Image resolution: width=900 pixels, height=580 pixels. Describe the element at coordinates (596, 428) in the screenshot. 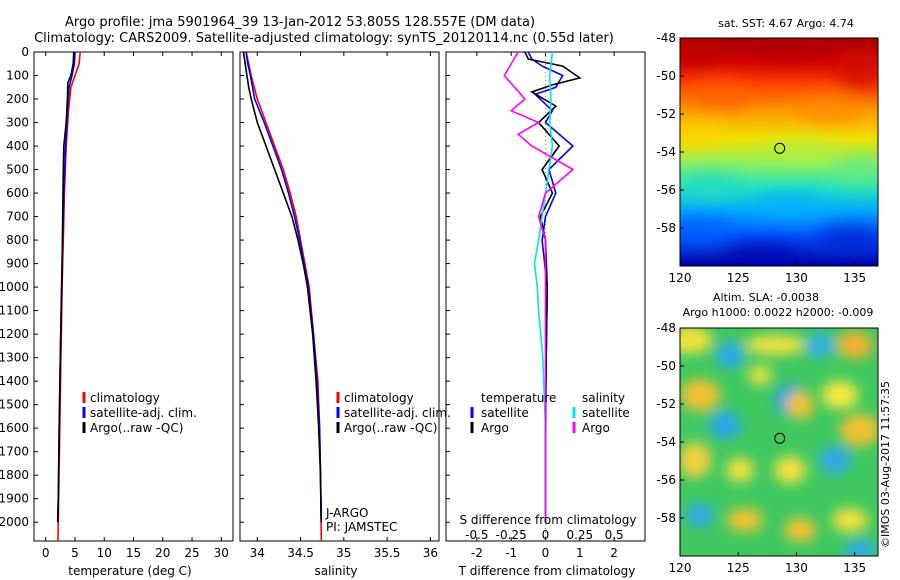

I see `legend-s-argo: Argo` at that location.